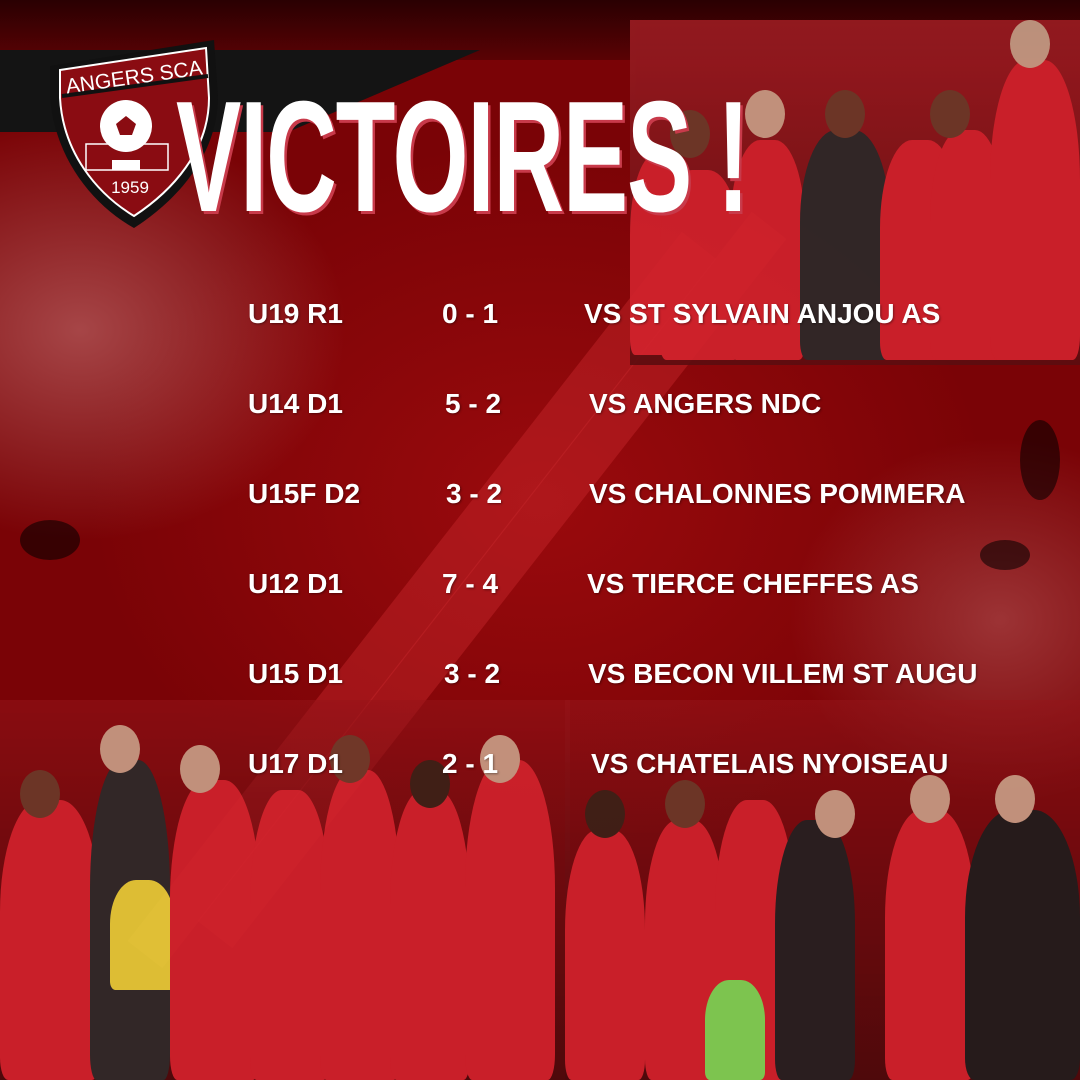 This screenshot has width=1080, height=1080. I want to click on opponent: VS CHATELAIS NYOISEAU, so click(770, 763).